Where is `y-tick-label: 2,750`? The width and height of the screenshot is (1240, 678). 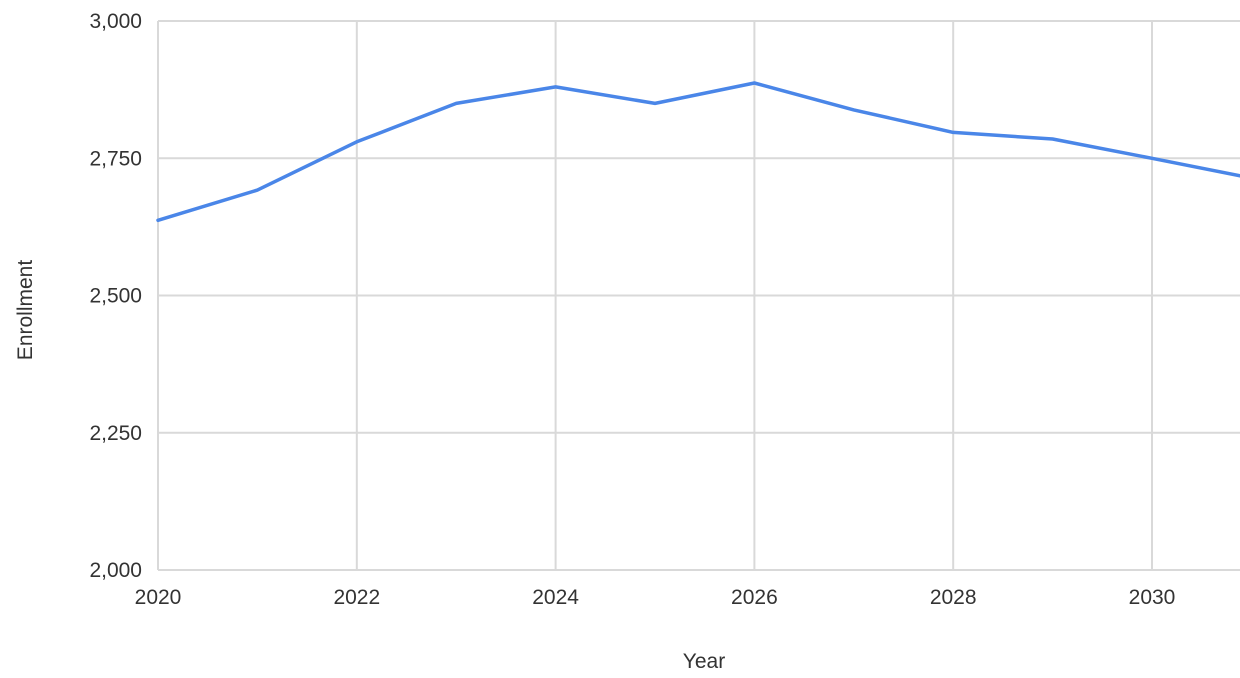
y-tick-label: 2,750 is located at coordinates (115, 158).